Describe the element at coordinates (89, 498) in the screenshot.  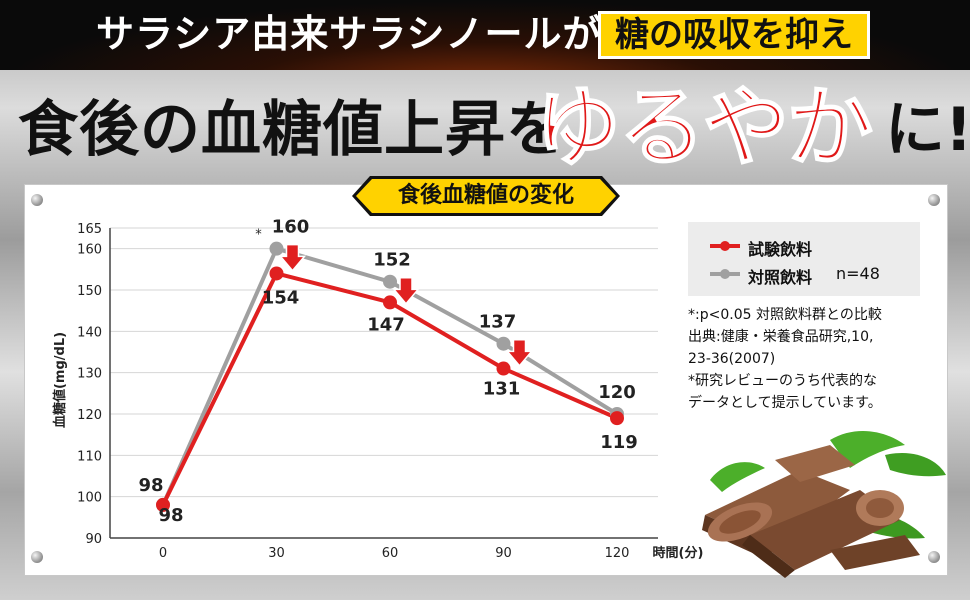
I see `y-tick-label: 100` at that location.